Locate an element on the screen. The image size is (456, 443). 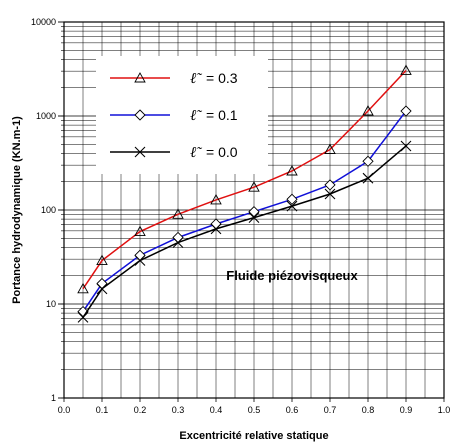
x-axis-title: Excentricité relative statique is located at coordinates (253, 436).